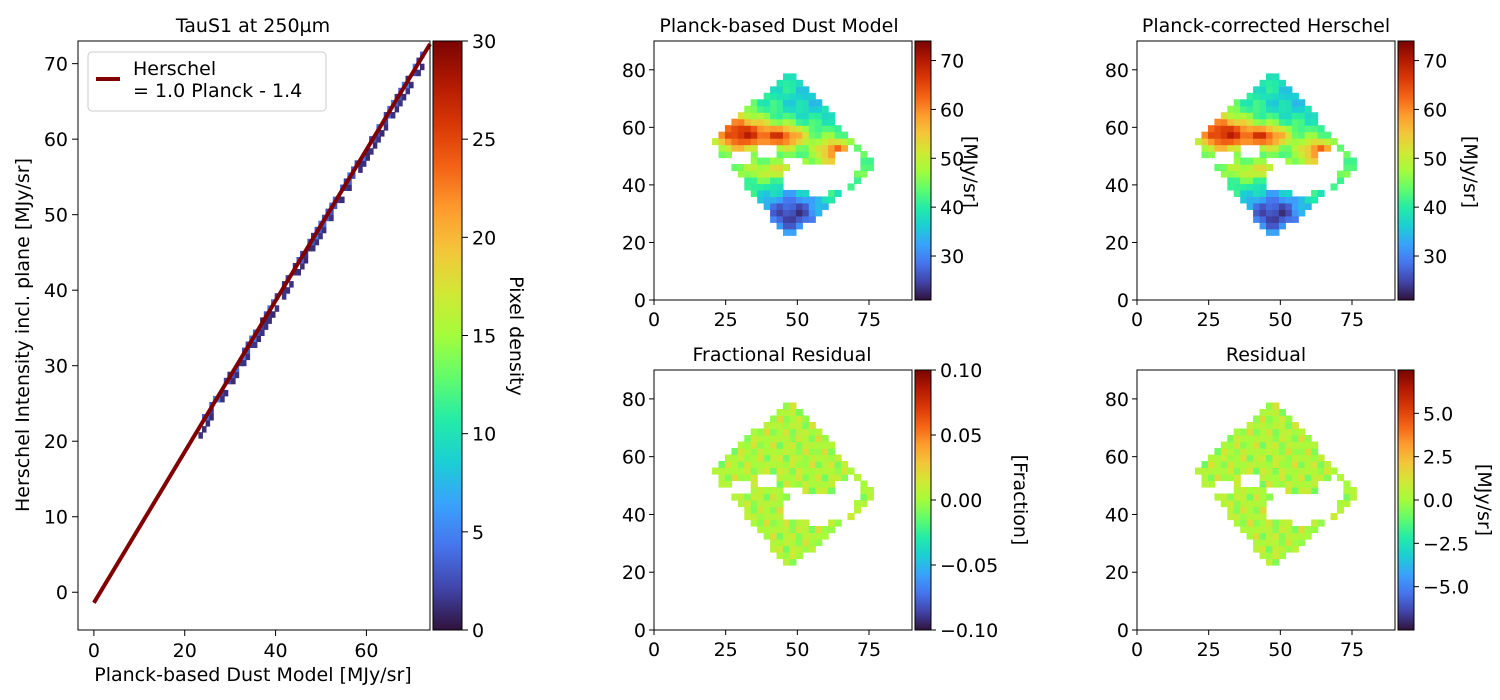 The width and height of the screenshot is (1500, 700). Describe the element at coordinates (969, 631) in the screenshot. I see `map-colorbar-tick-label: −0.10` at that location.